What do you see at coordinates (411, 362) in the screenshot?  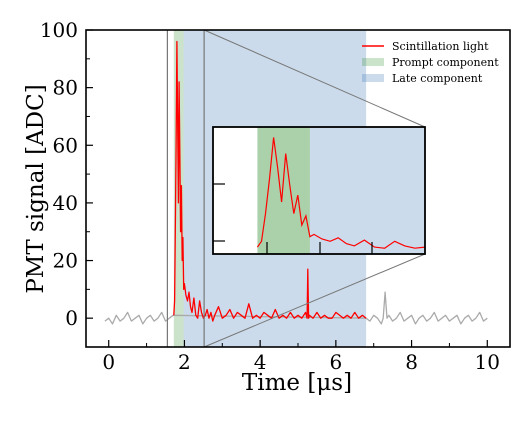 I see `x-tick-label-8: 8` at bounding box center [411, 362].